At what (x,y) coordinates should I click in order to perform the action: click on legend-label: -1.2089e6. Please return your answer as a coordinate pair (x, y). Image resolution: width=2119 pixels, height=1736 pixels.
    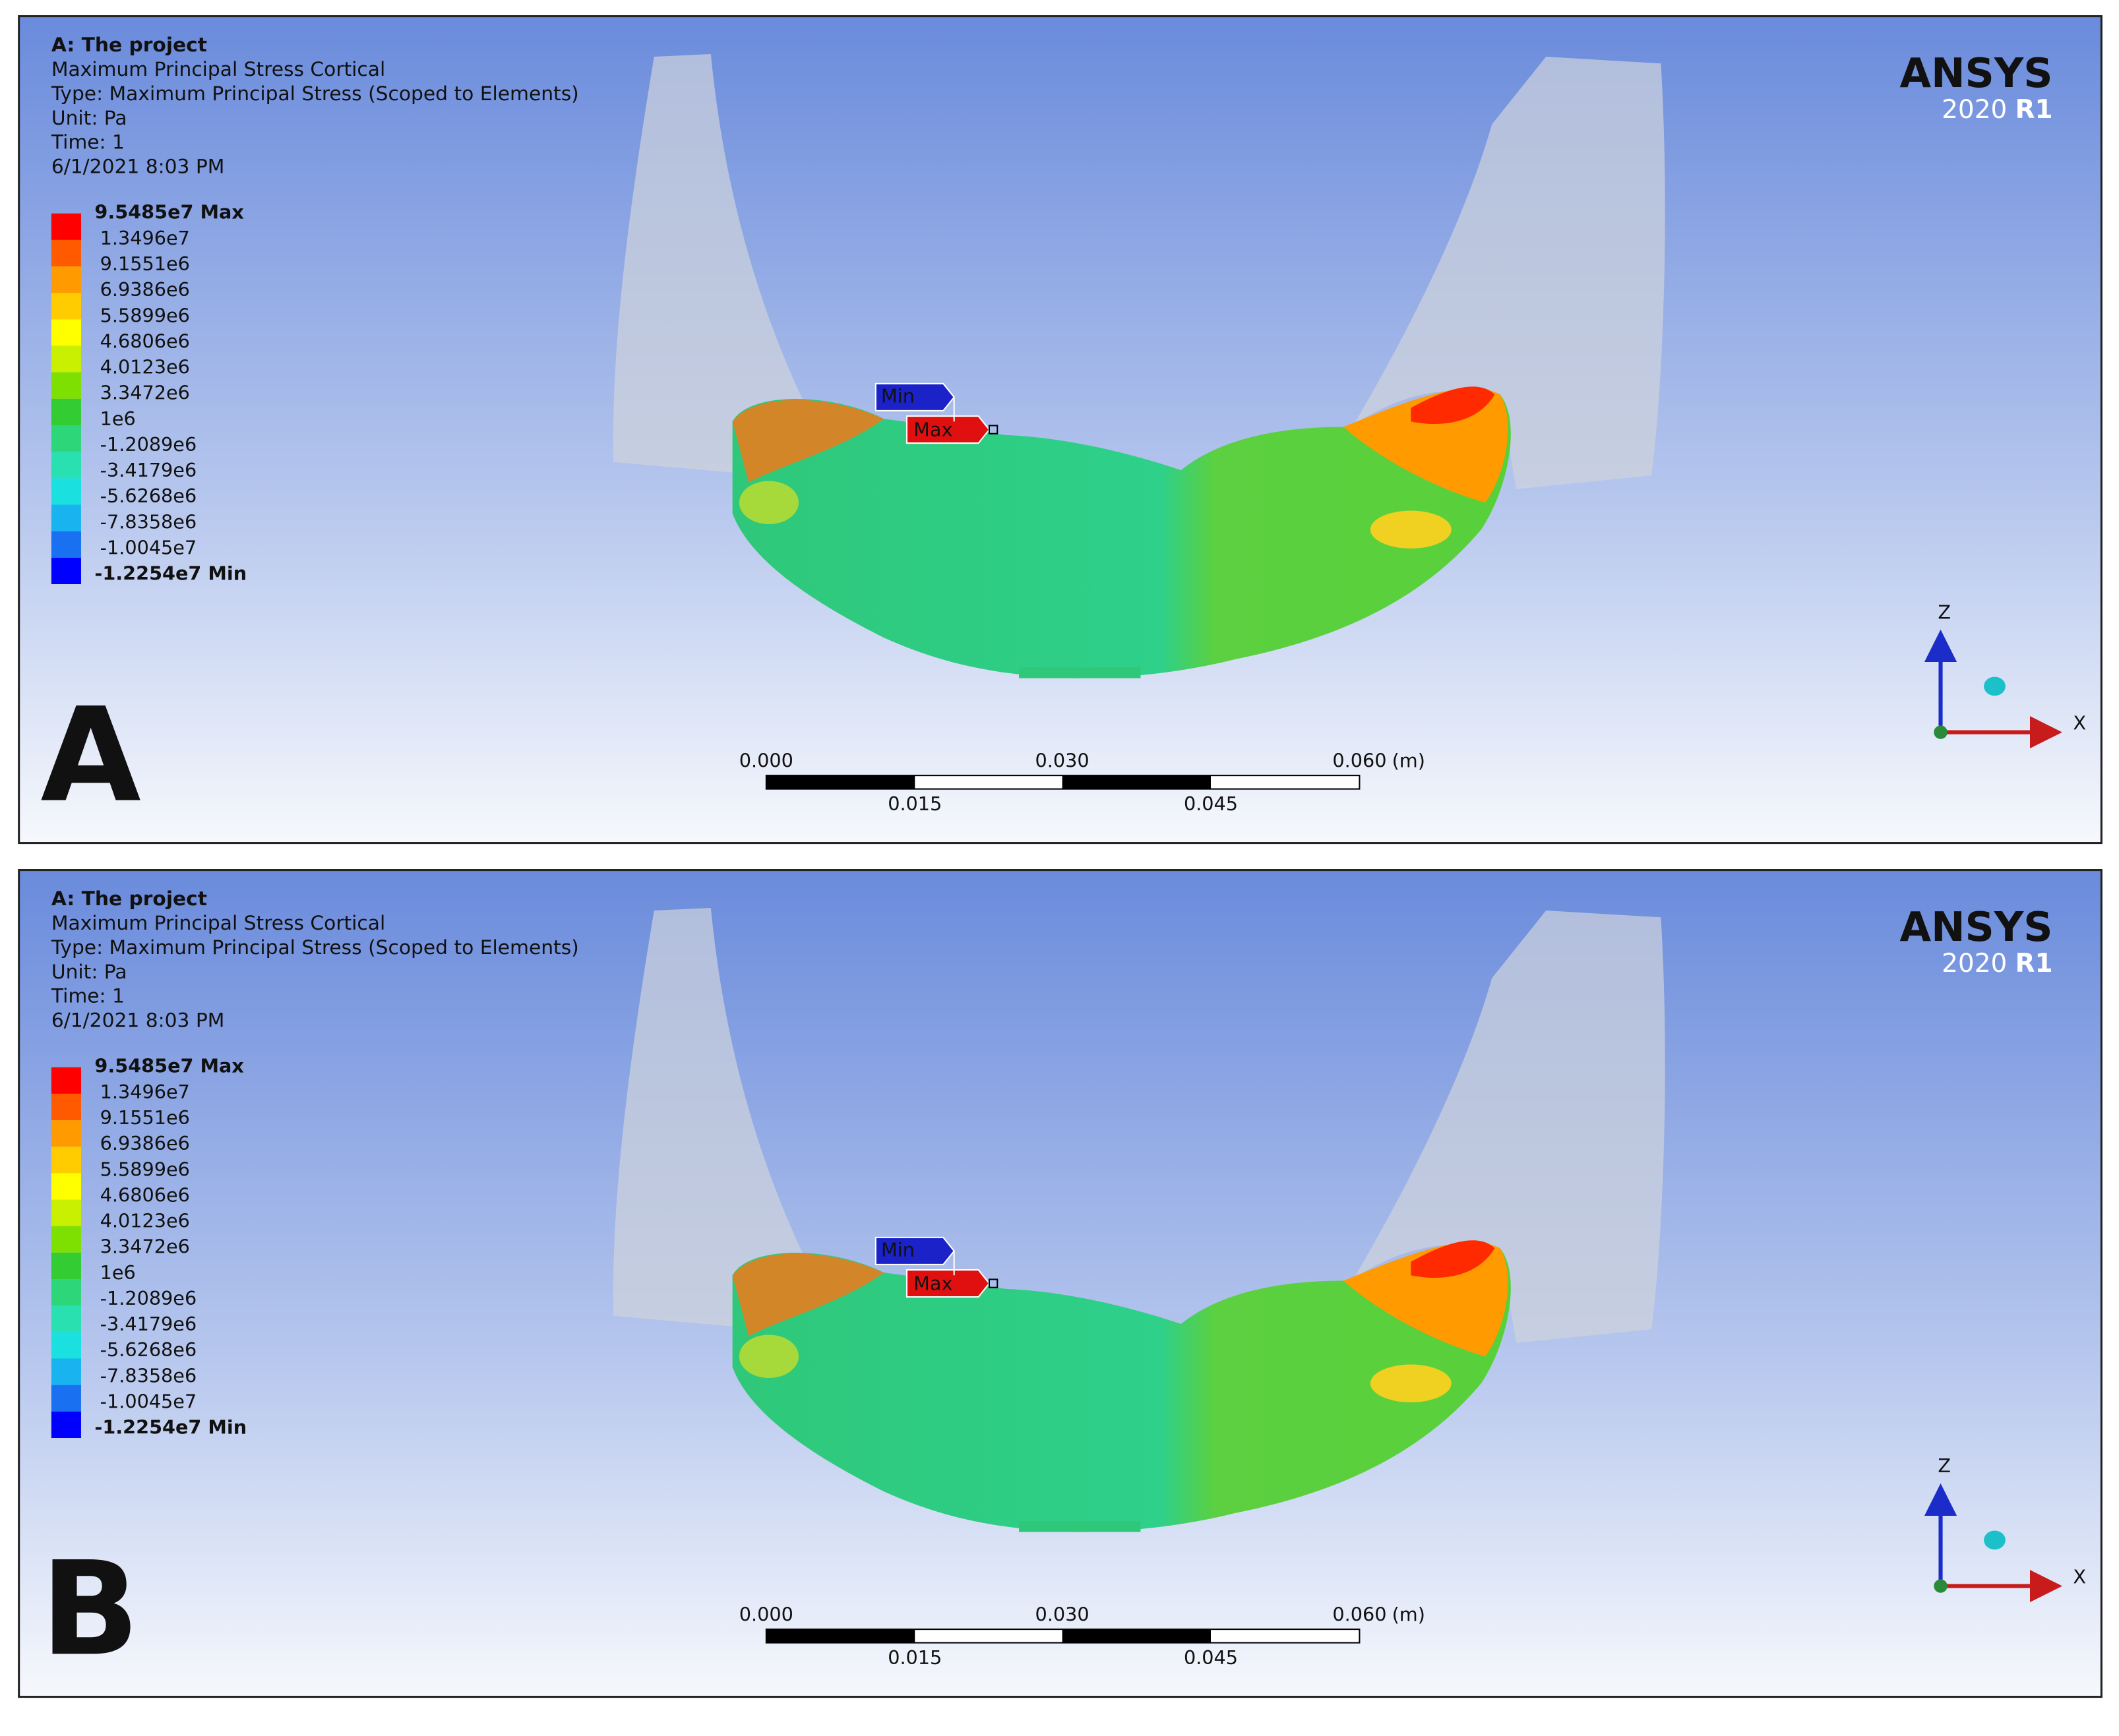
    Looking at the image, I should click on (148, 445).